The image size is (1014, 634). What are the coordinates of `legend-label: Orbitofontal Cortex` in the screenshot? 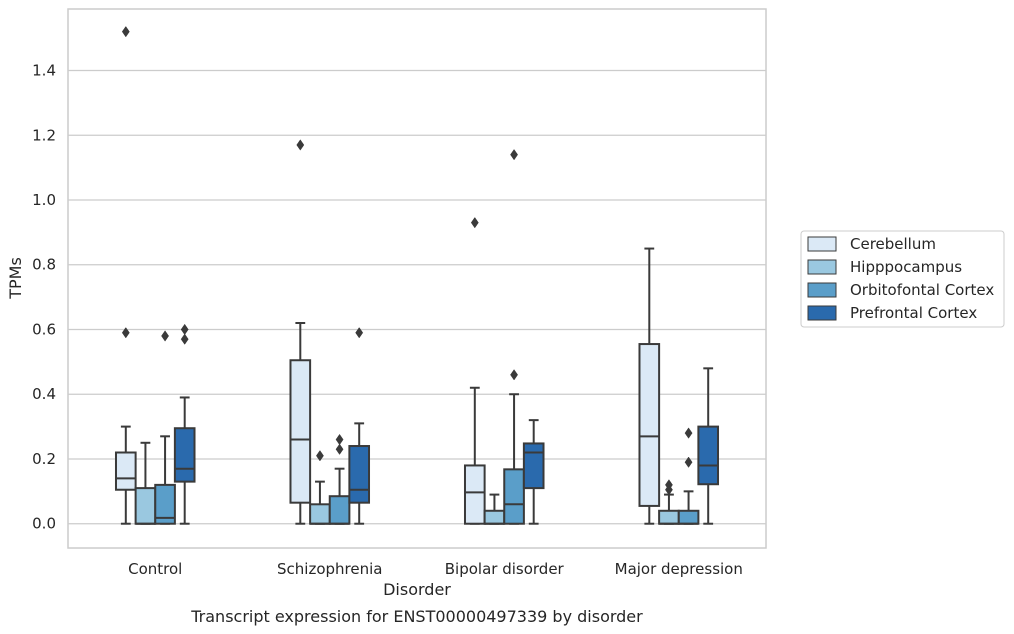 It's located at (922, 290).